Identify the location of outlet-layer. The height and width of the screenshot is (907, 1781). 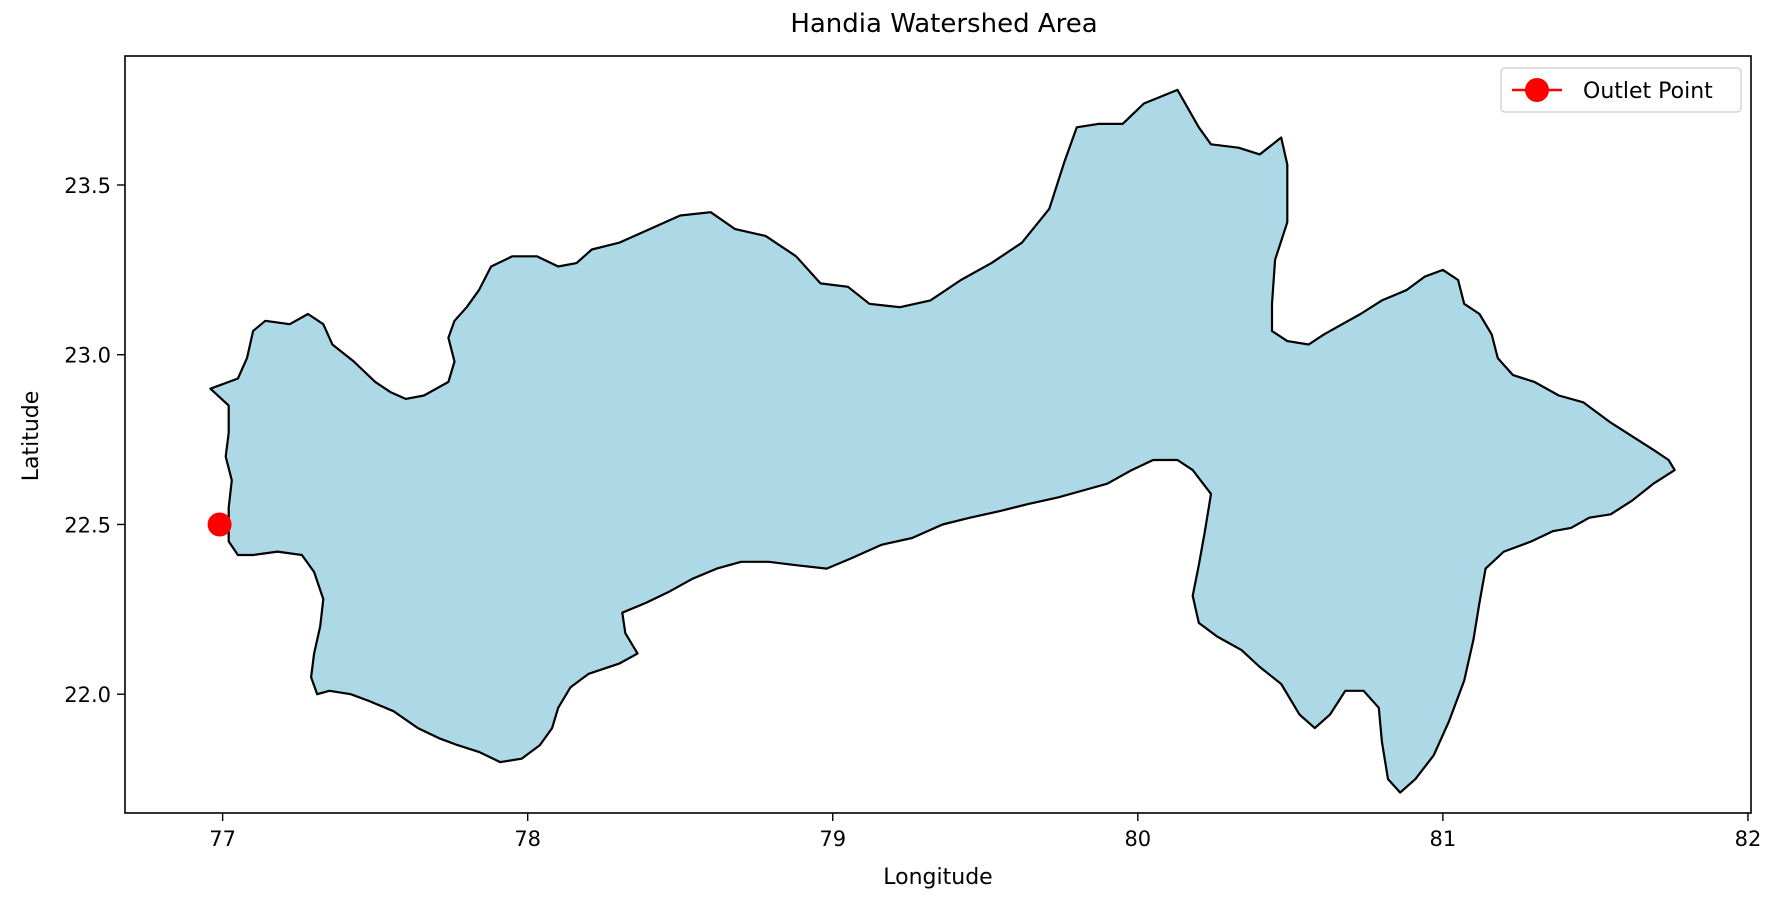
(219, 524).